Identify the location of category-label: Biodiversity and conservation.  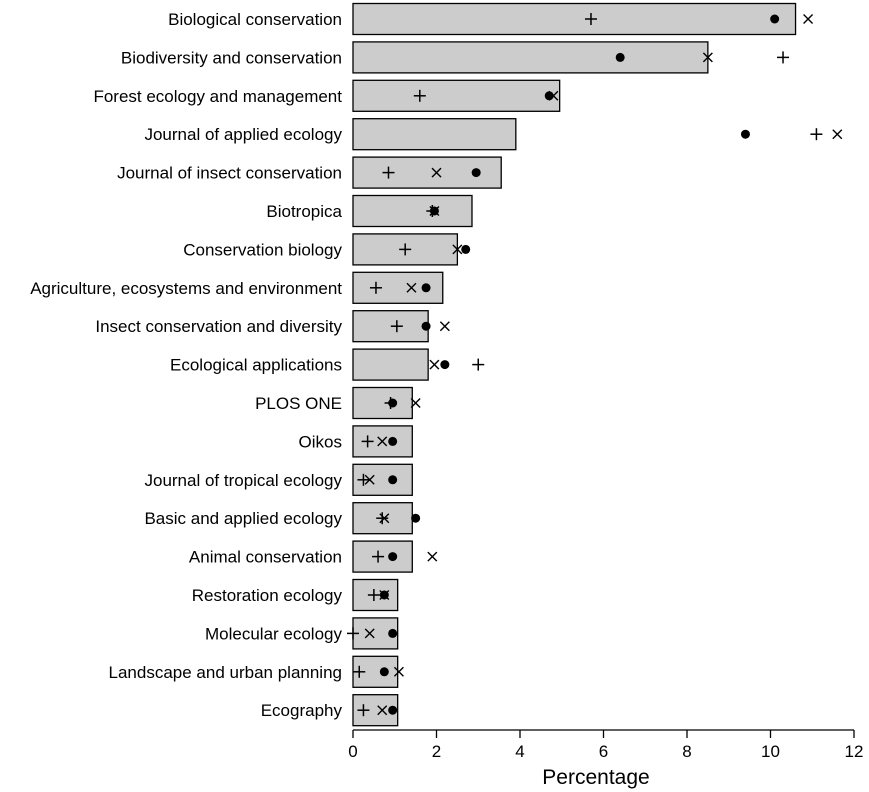
(231, 57).